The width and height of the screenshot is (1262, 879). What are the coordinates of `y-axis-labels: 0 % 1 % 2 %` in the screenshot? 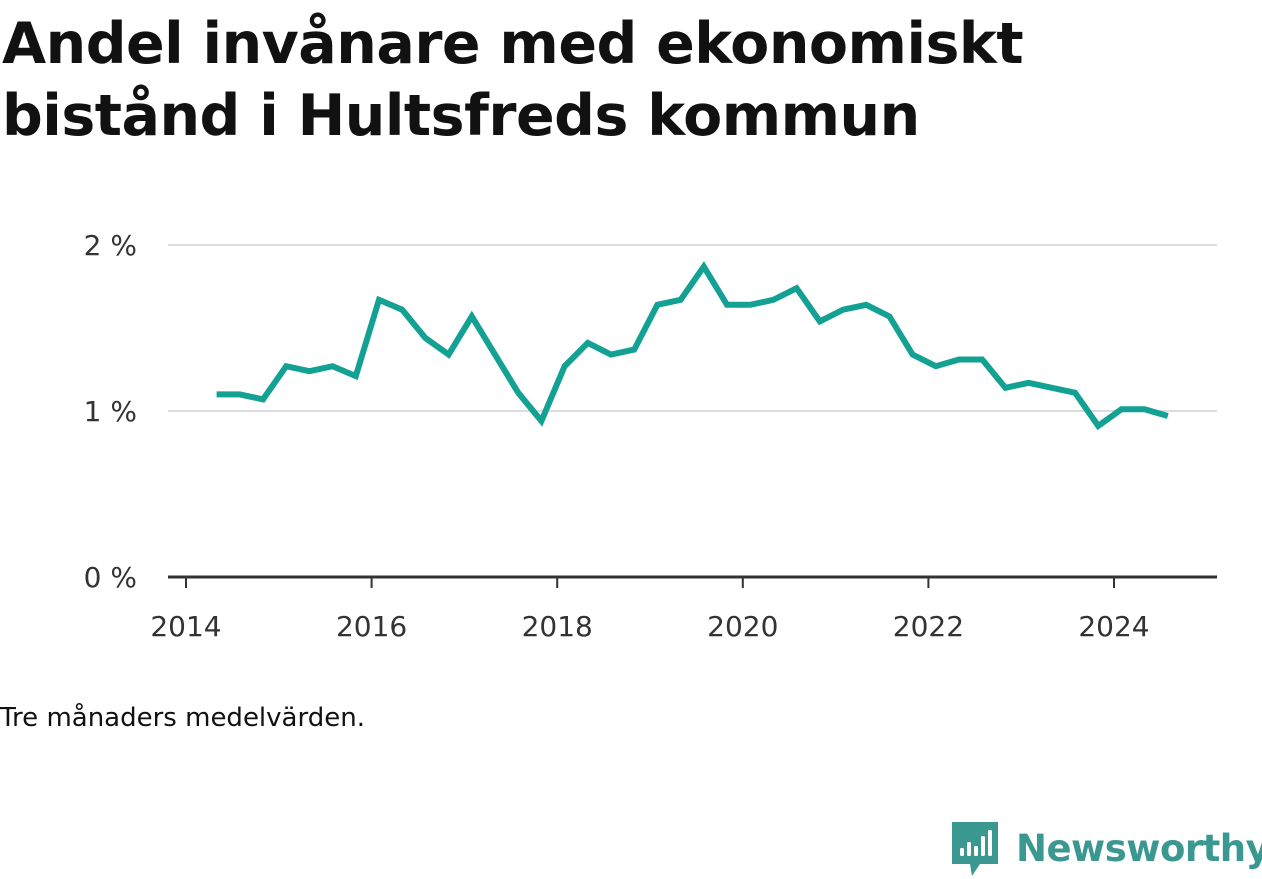 It's located at (110, 411).